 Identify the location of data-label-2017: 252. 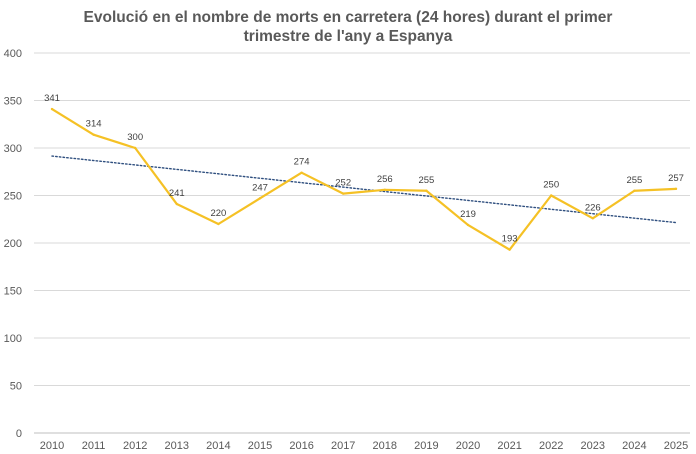
(343, 183).